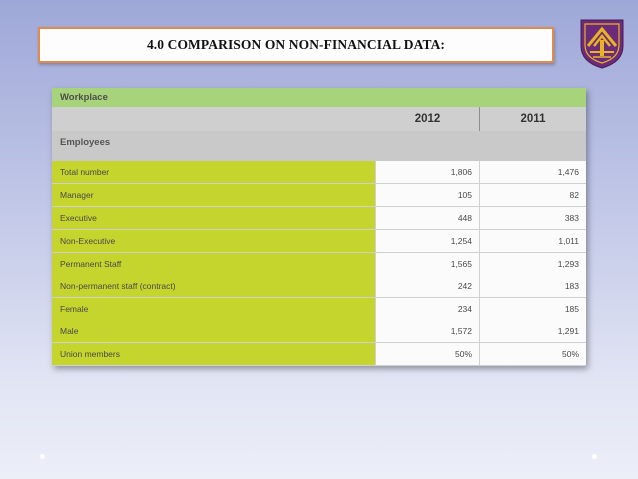 The height and width of the screenshot is (479, 638). Describe the element at coordinates (319, 146) in the screenshot. I see `group-header: Employees` at that location.